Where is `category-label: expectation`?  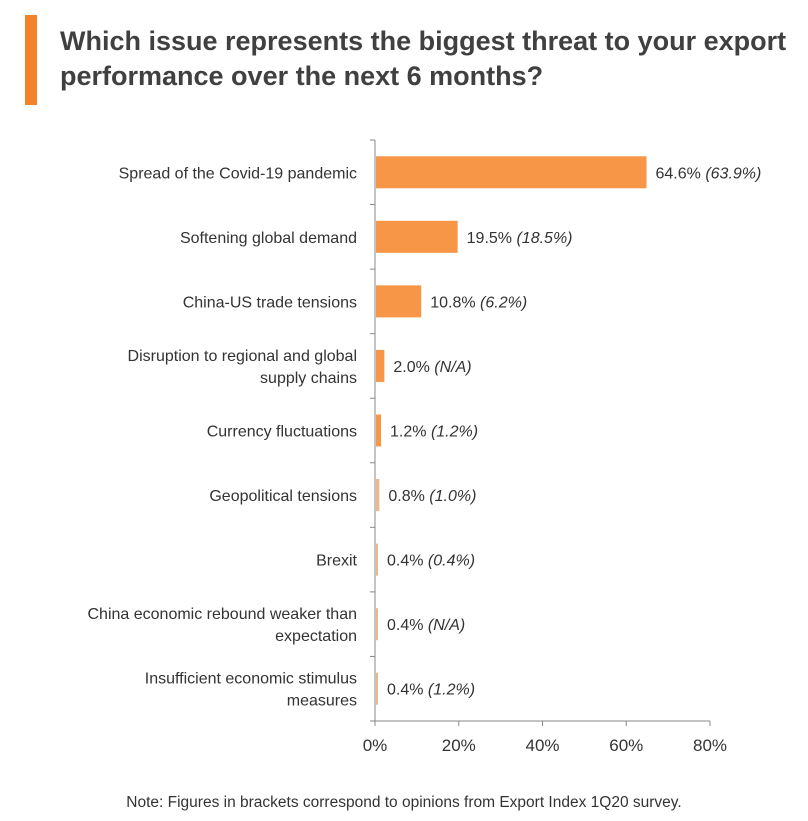 category-label: expectation is located at coordinates (316, 636).